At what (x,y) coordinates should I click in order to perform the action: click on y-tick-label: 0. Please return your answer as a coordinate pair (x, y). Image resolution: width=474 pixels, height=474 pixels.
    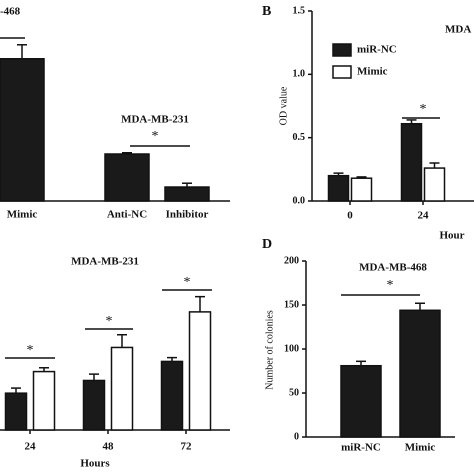
    Looking at the image, I should click on (296, 436).